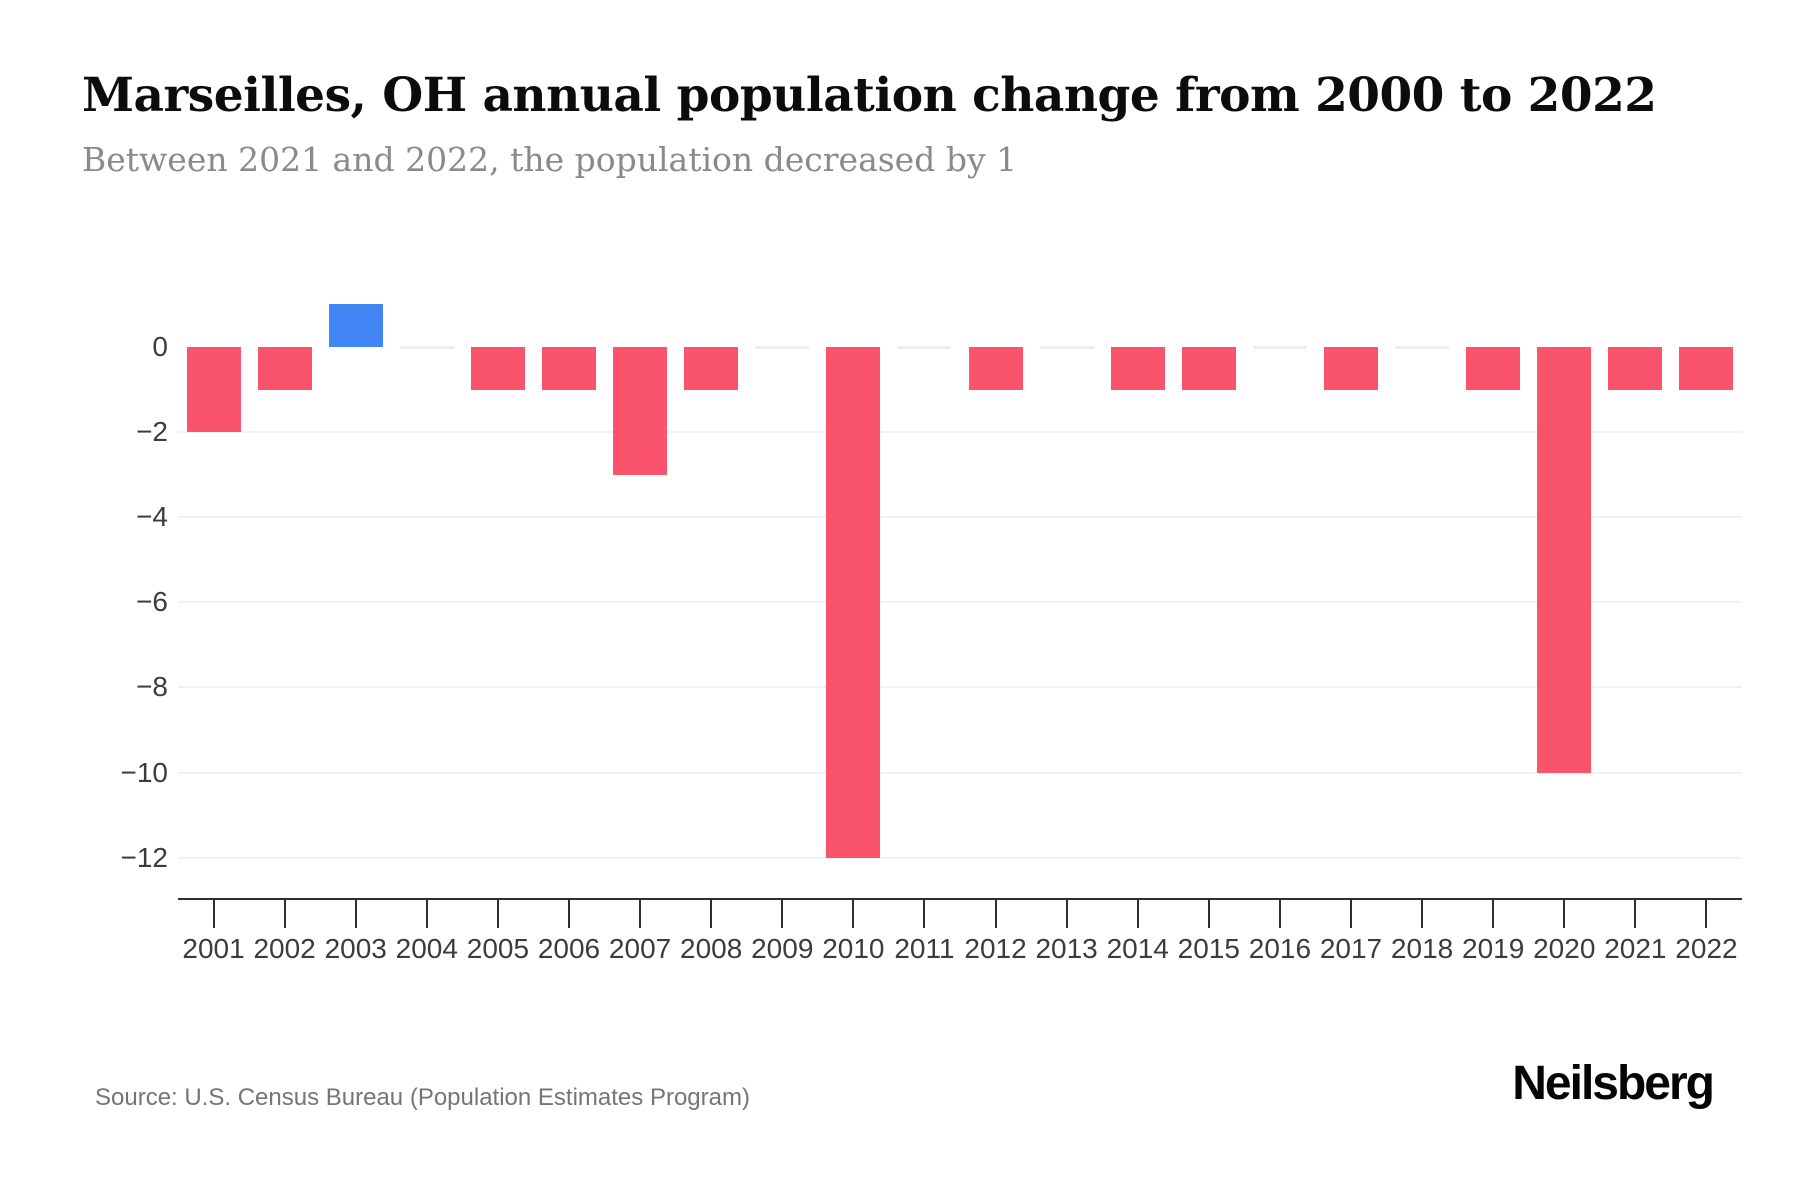  I want to click on bar-2003, so click(355, 325).